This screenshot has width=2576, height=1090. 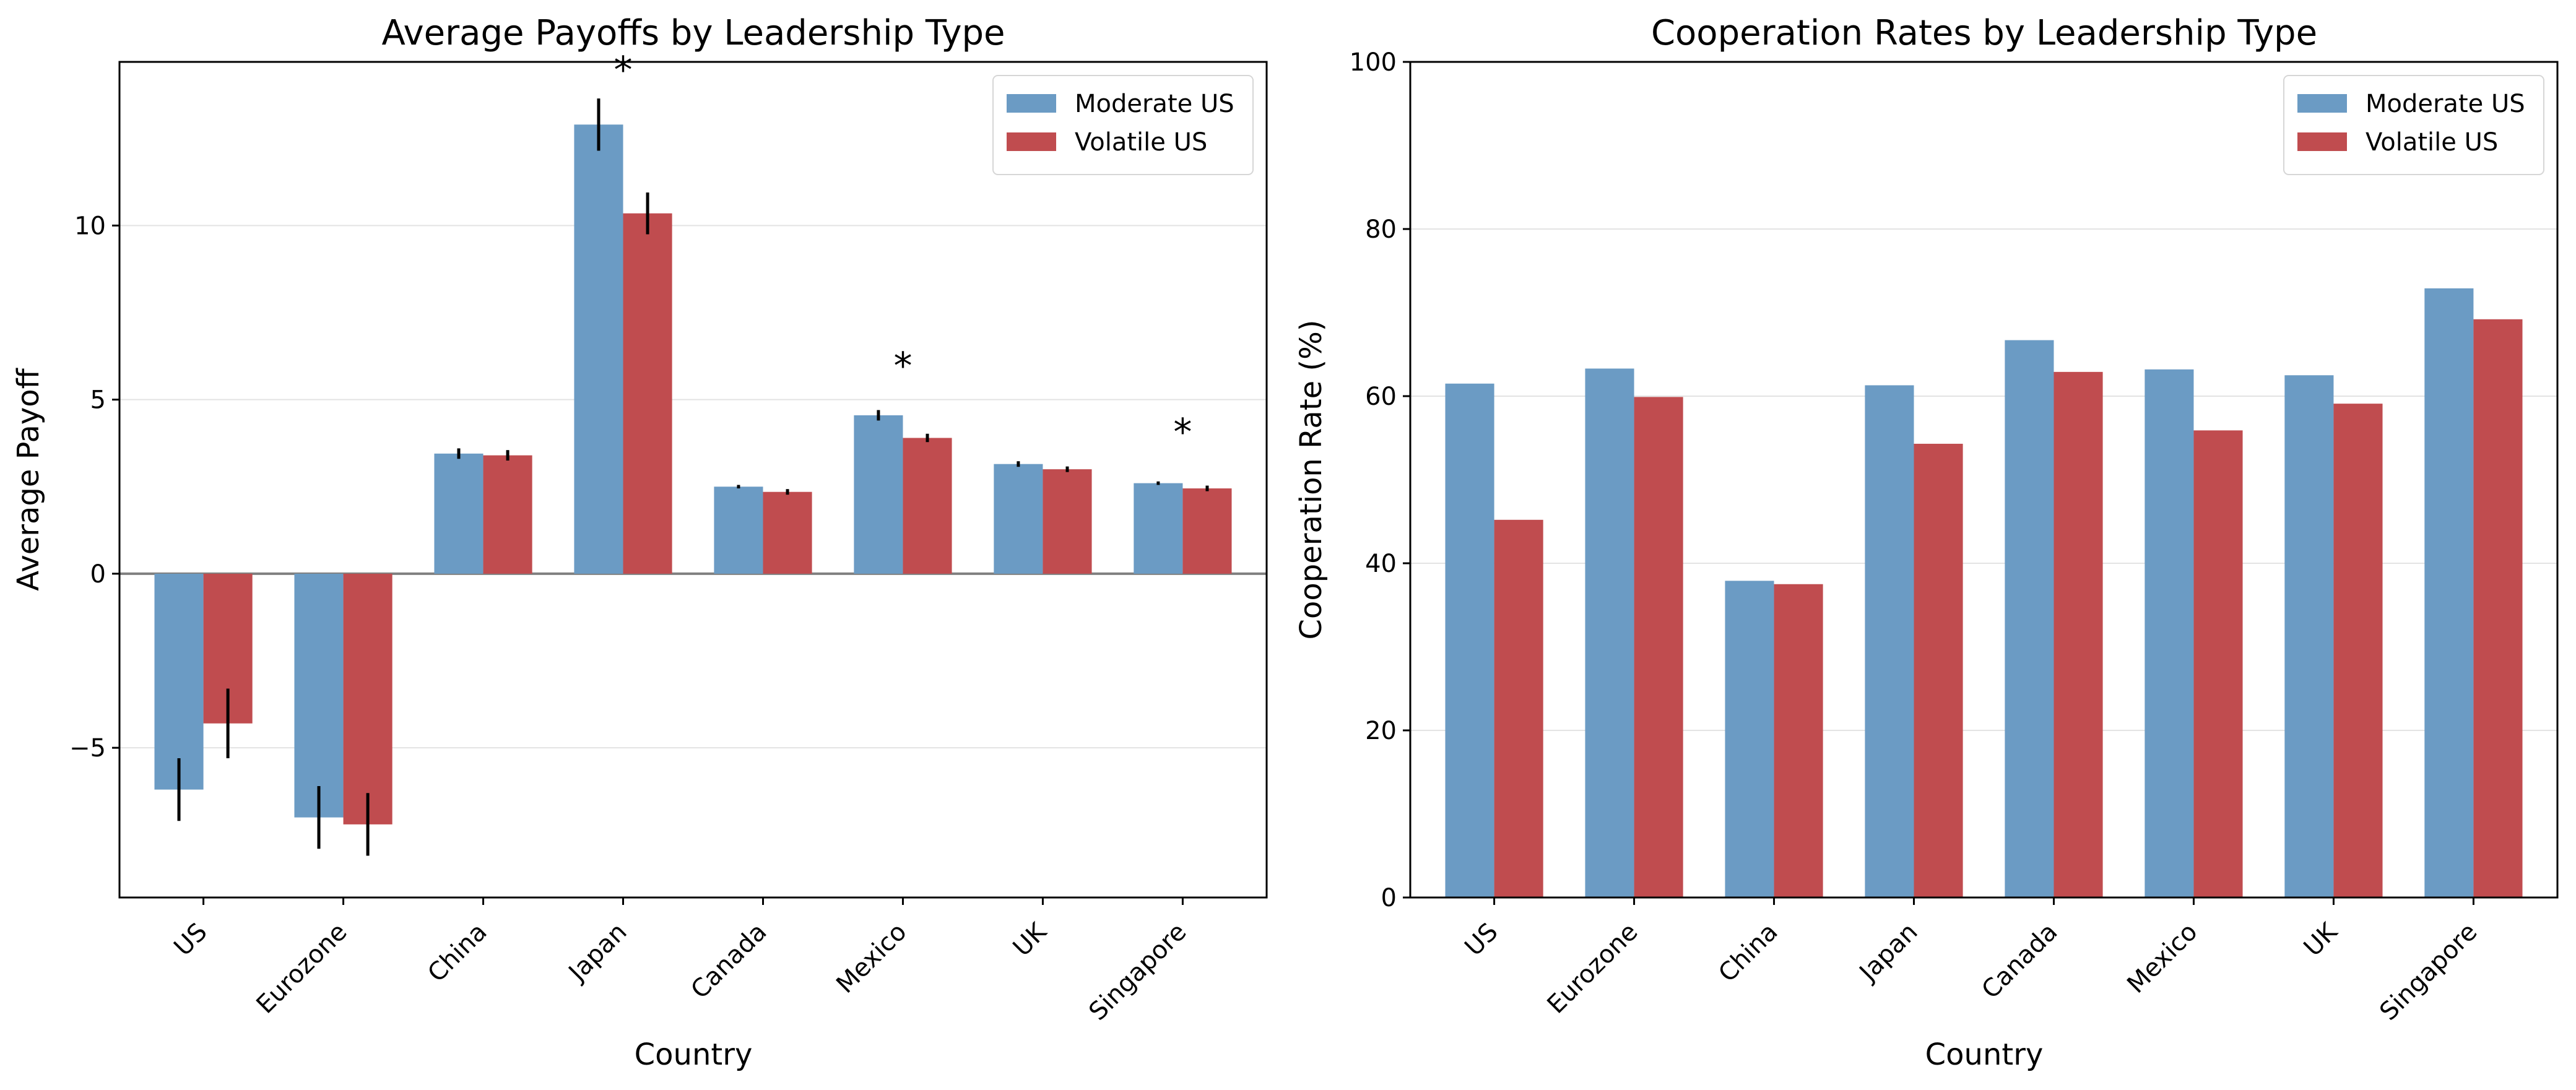 What do you see at coordinates (693, 33) in the screenshot?
I see `payoff-chart-title: Average Payoffs by Leadership Type` at bounding box center [693, 33].